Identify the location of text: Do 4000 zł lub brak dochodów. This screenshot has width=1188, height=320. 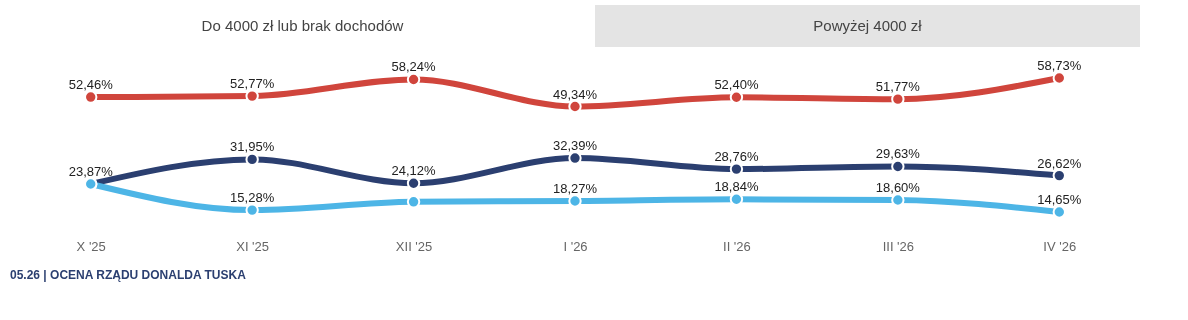
(302, 25).